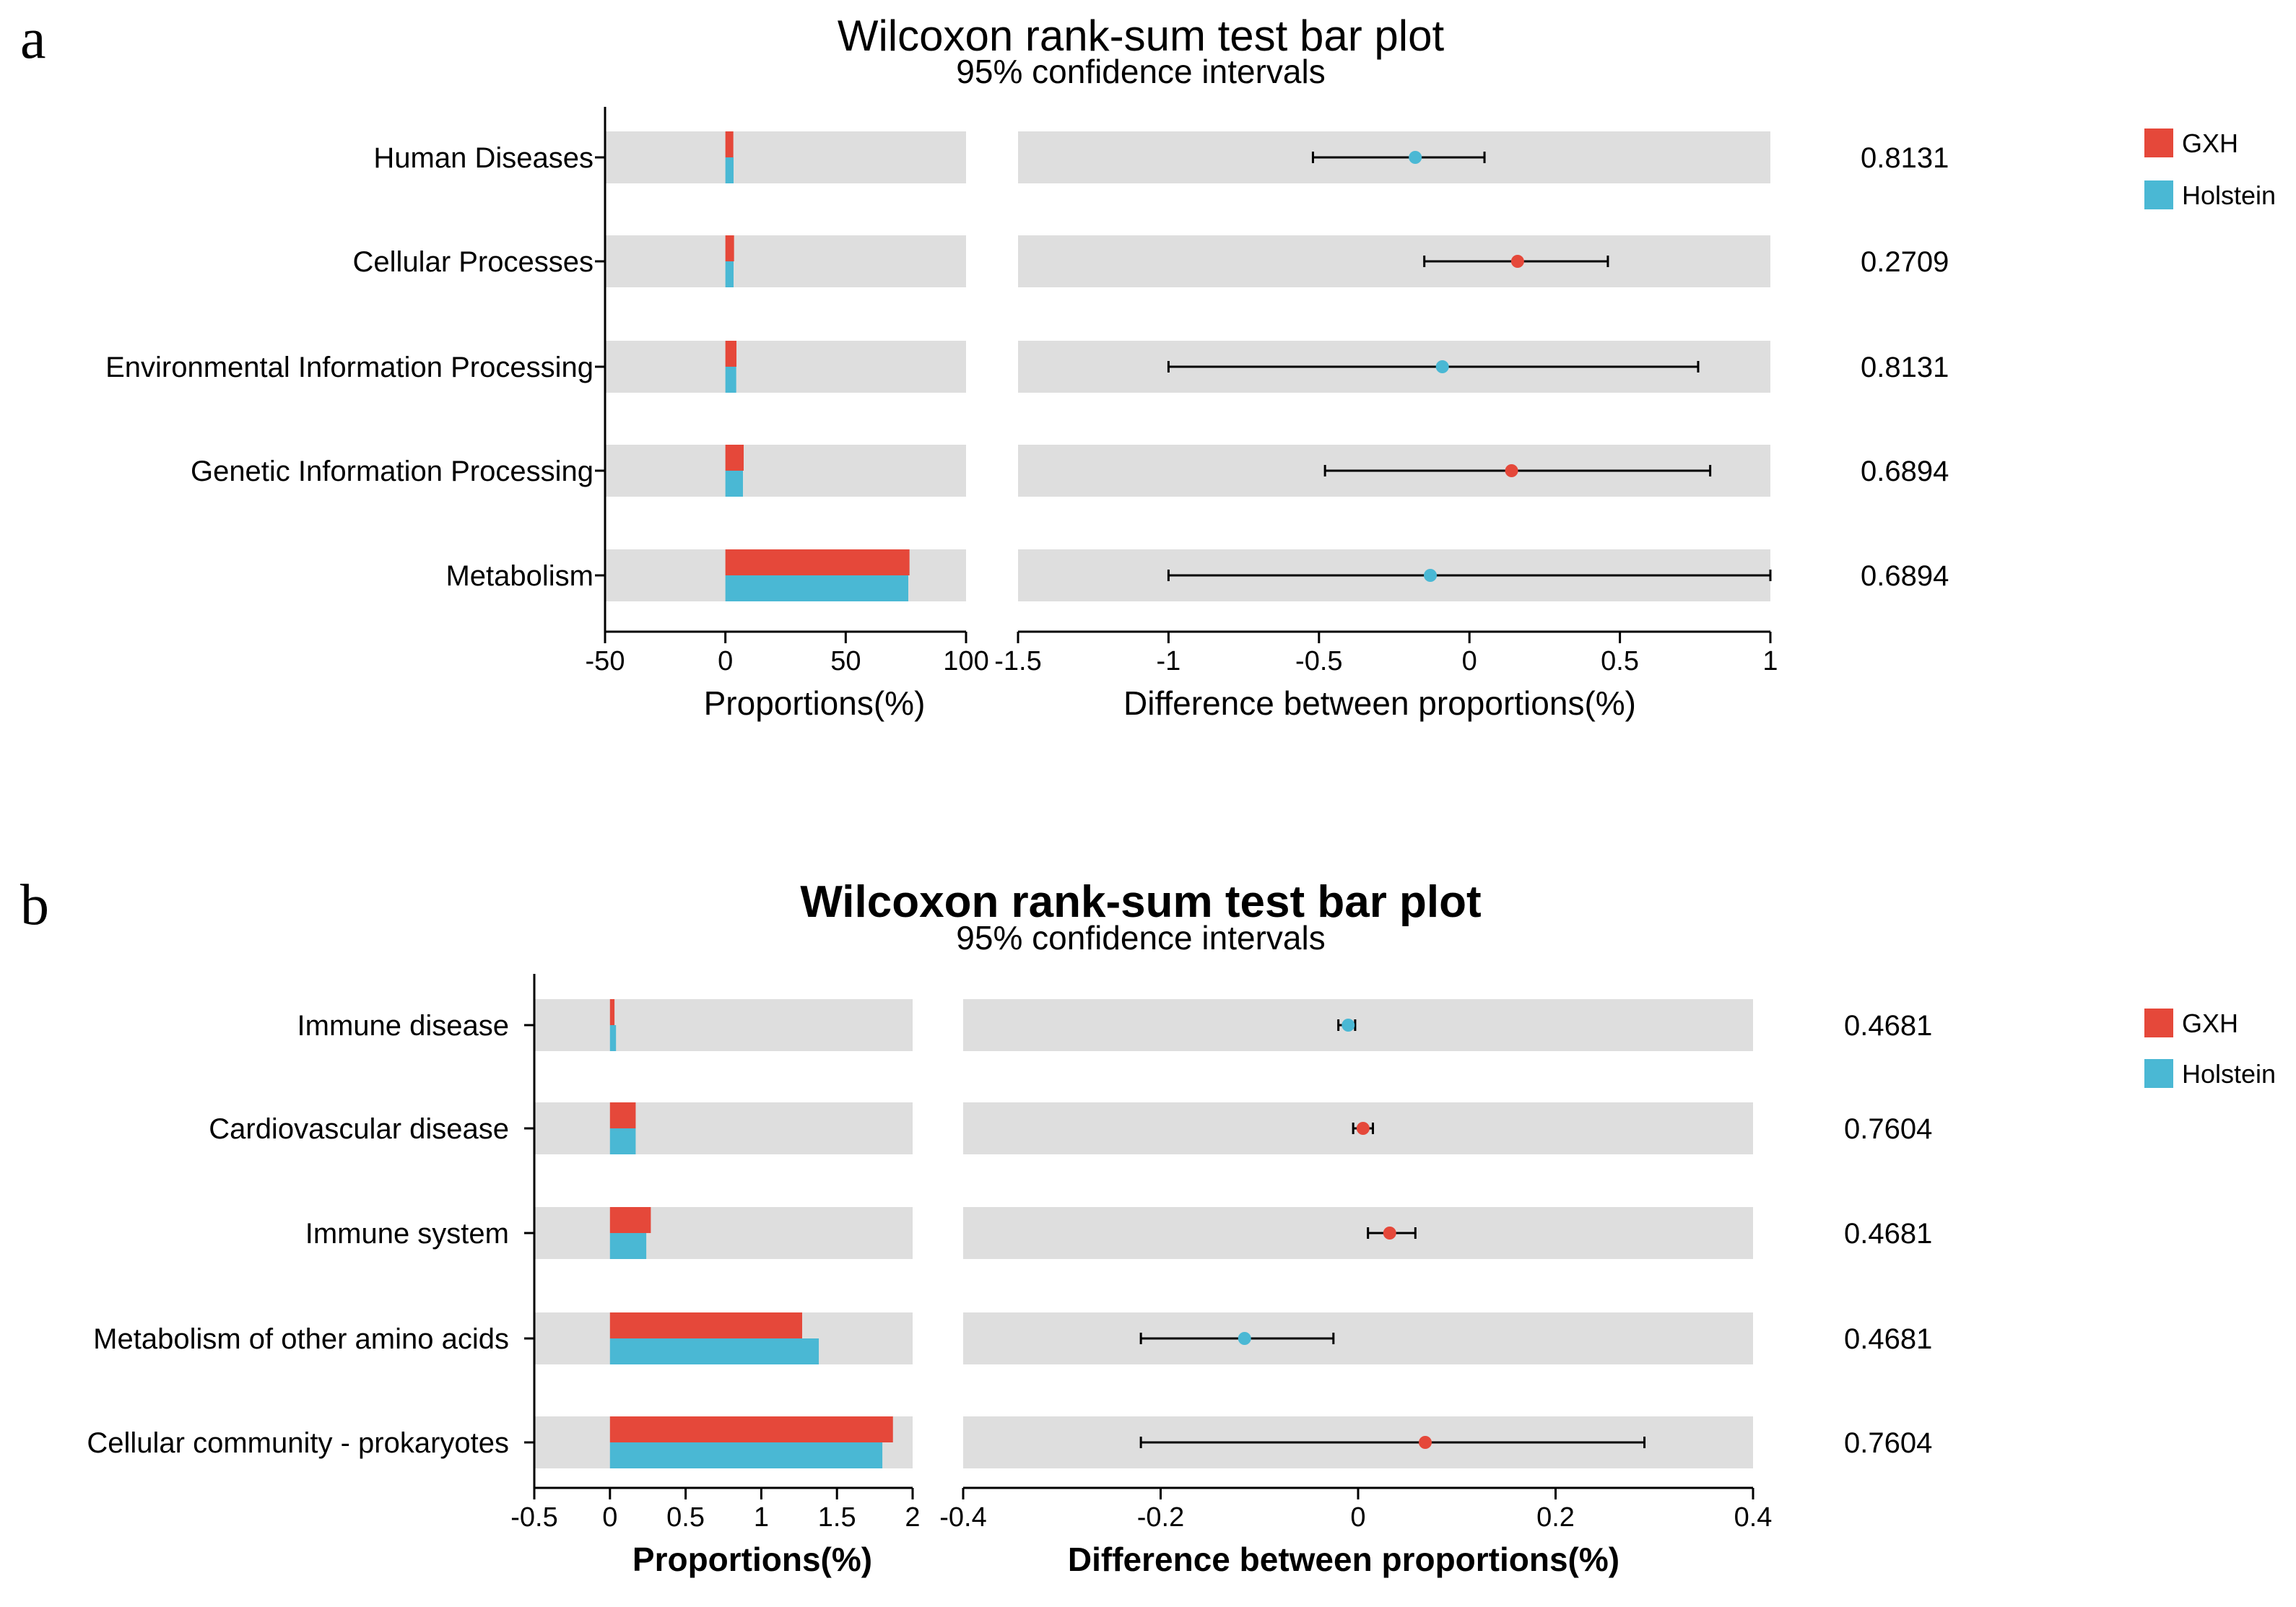 The image size is (2296, 1607). Describe the element at coordinates (403, 1026) in the screenshot. I see `category-label: Immune disease` at that location.